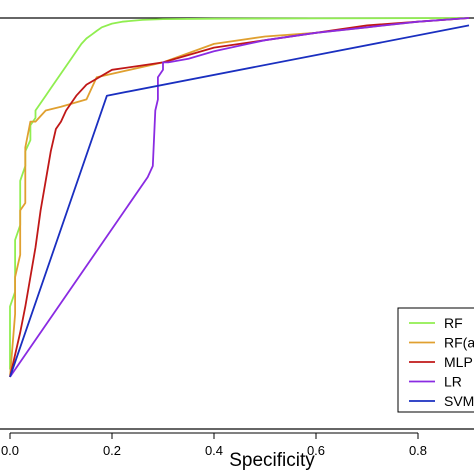 This screenshot has width=474, height=474. What do you see at coordinates (458, 362) in the screenshot?
I see `legend-label-2: MLP` at bounding box center [458, 362].